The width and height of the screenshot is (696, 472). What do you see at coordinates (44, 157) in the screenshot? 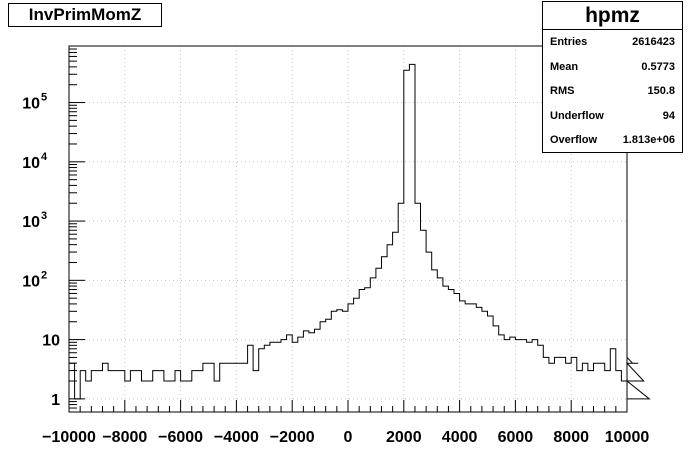
I see `y-tick-exponent: 4` at bounding box center [44, 157].